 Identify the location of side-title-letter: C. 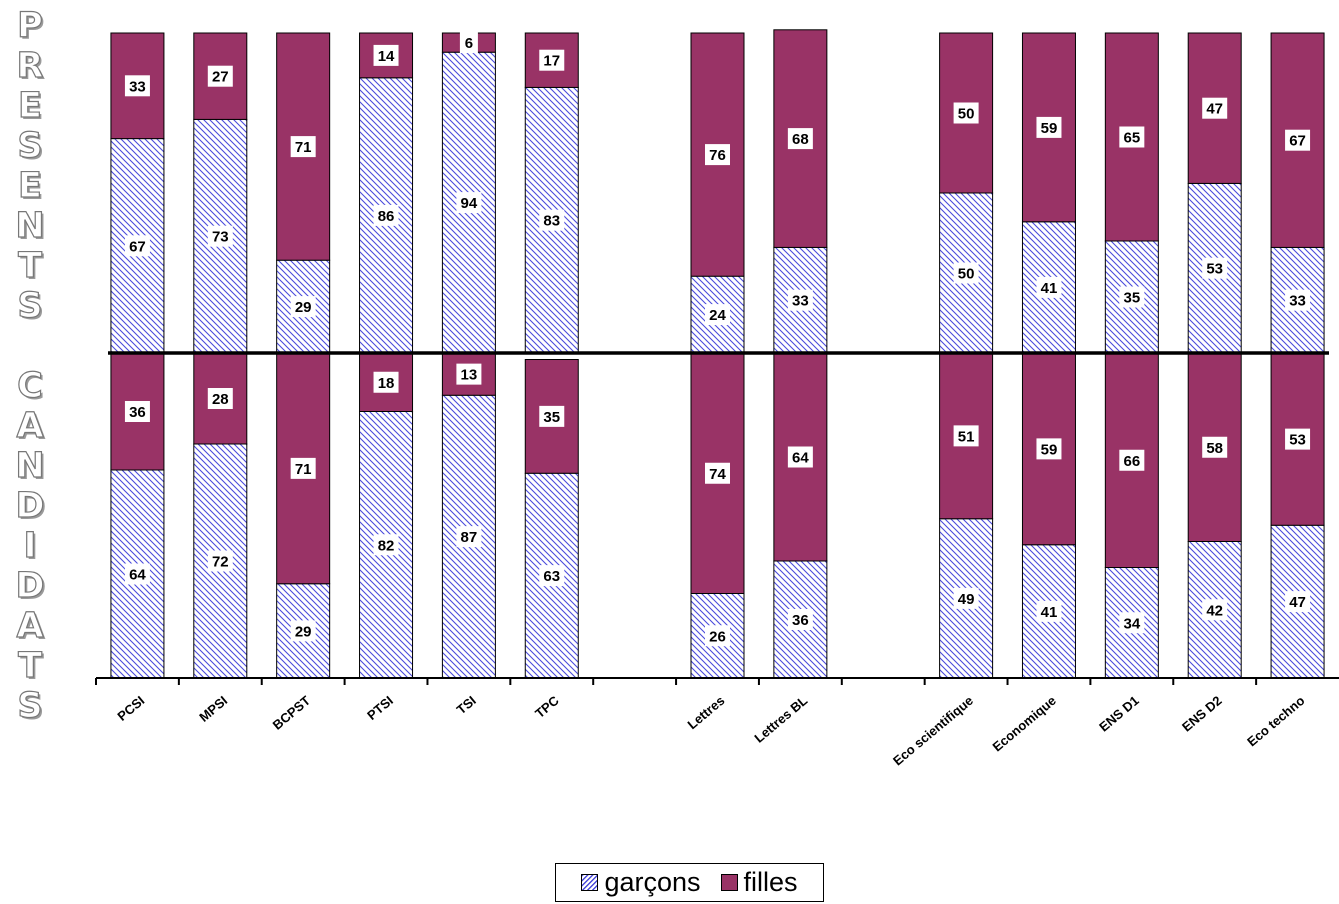
(30, 385).